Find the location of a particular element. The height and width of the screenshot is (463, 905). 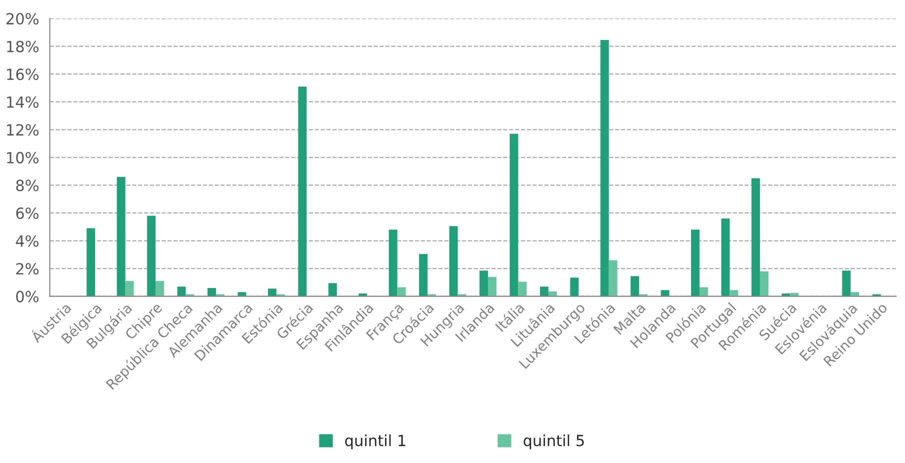

y-tick-label: 14% is located at coordinates (23, 102).